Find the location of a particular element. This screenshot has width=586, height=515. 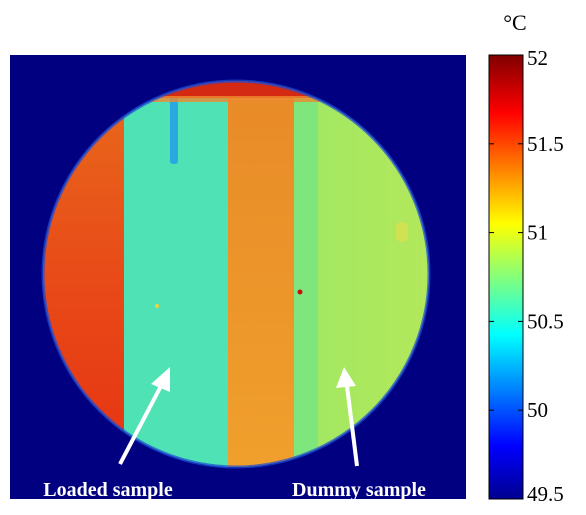

loaded-sample-label: Loaded sample is located at coordinates (108, 490).